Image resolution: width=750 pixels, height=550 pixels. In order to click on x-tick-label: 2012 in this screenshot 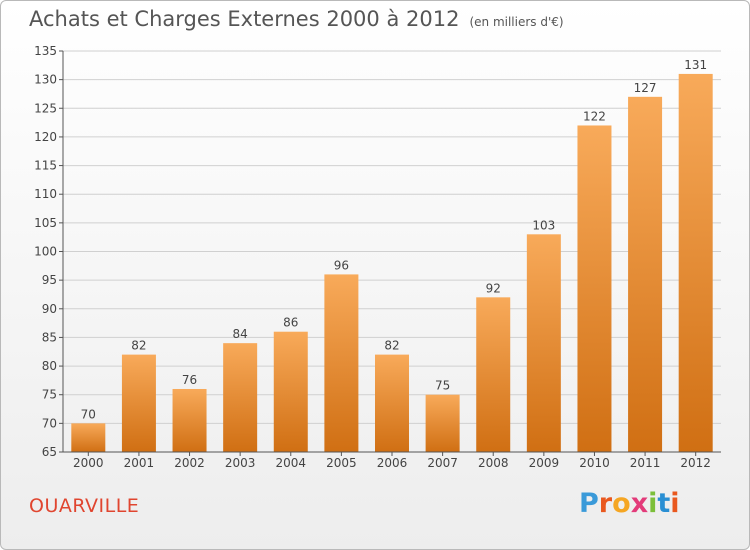, I will do `click(695, 463)`.